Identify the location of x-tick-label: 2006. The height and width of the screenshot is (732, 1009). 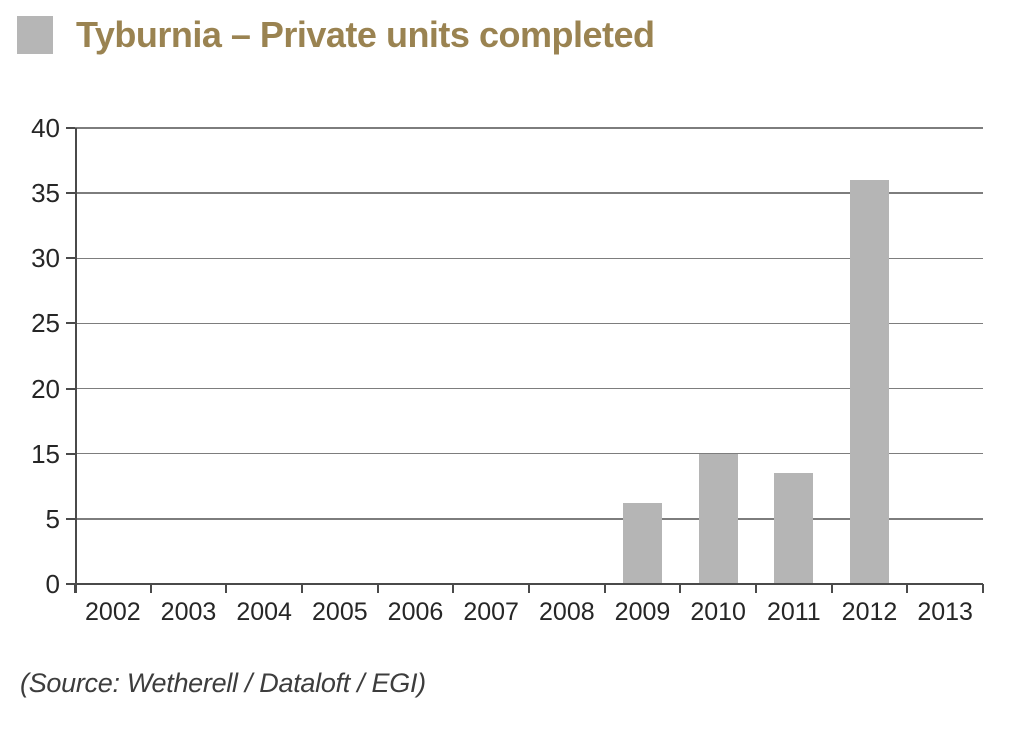
(415, 612).